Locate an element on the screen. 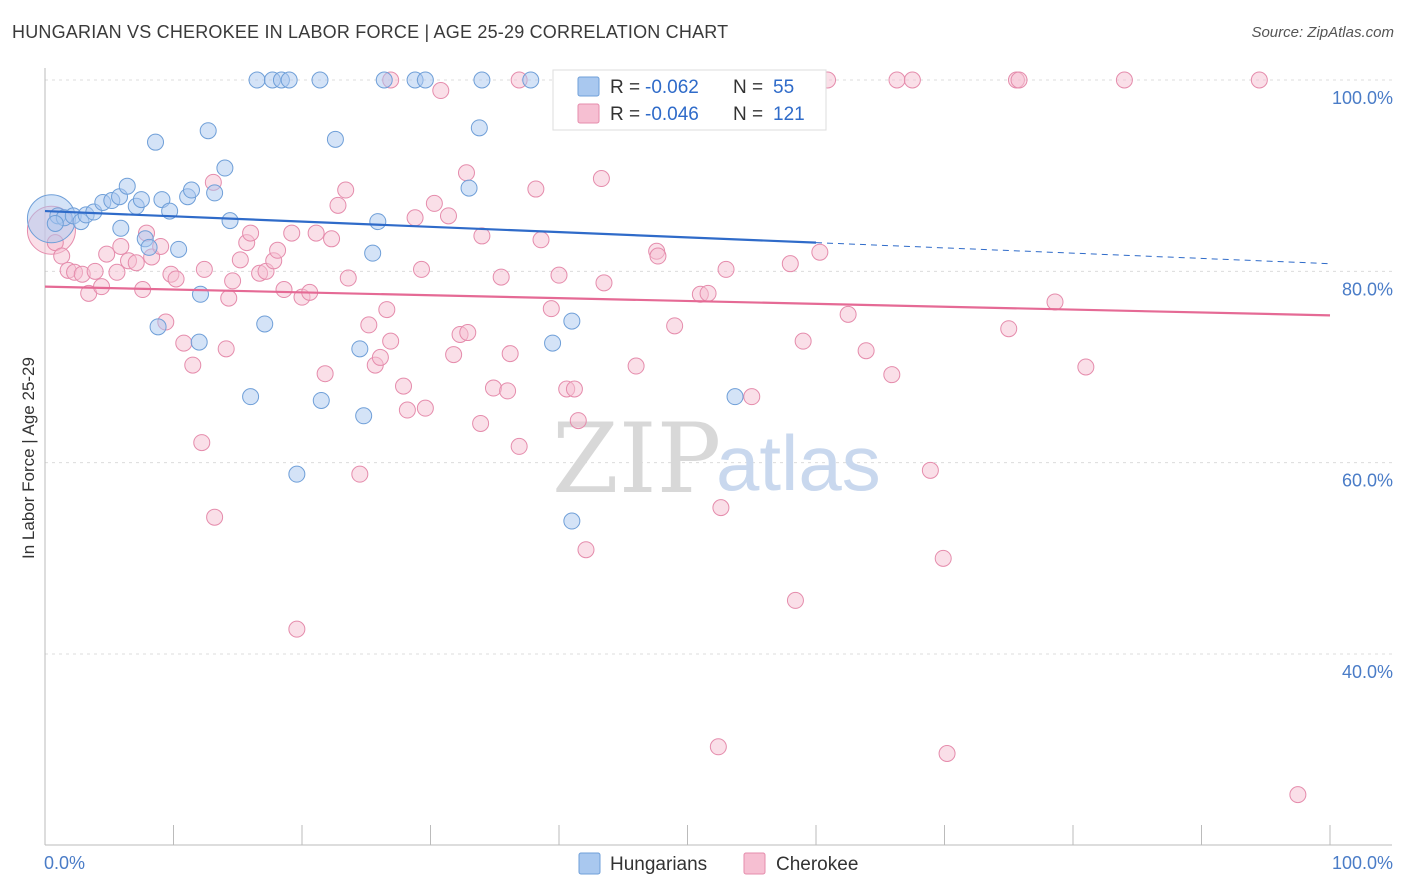 The width and height of the screenshot is (1406, 892). trend-lines is located at coordinates (687, 263).